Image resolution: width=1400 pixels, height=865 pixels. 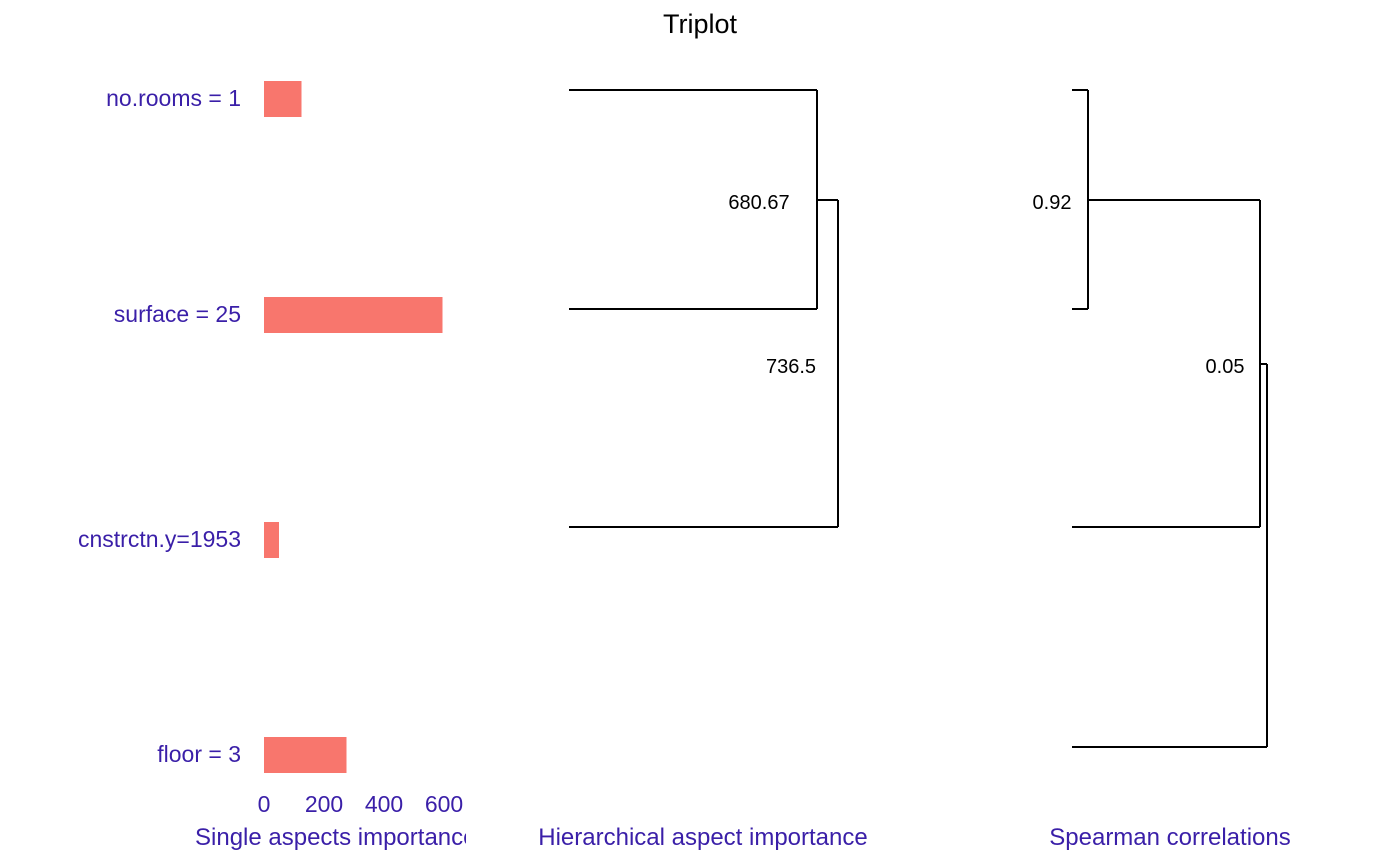 What do you see at coordinates (702, 837) in the screenshot?
I see `hierarchical-xlabel: Hierarchical aspect importance` at bounding box center [702, 837].